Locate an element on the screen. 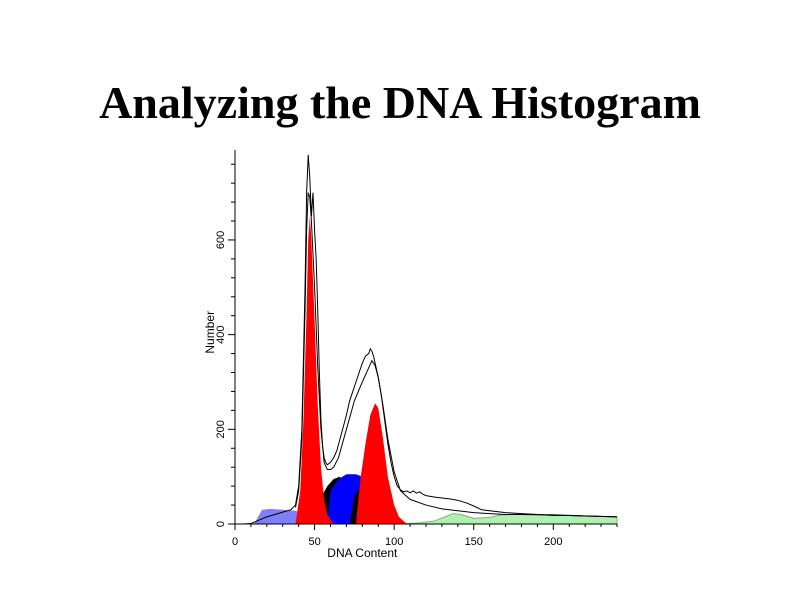 The image size is (800, 600). y-axis: 0 200 400 600 is located at coordinates (225, 338).